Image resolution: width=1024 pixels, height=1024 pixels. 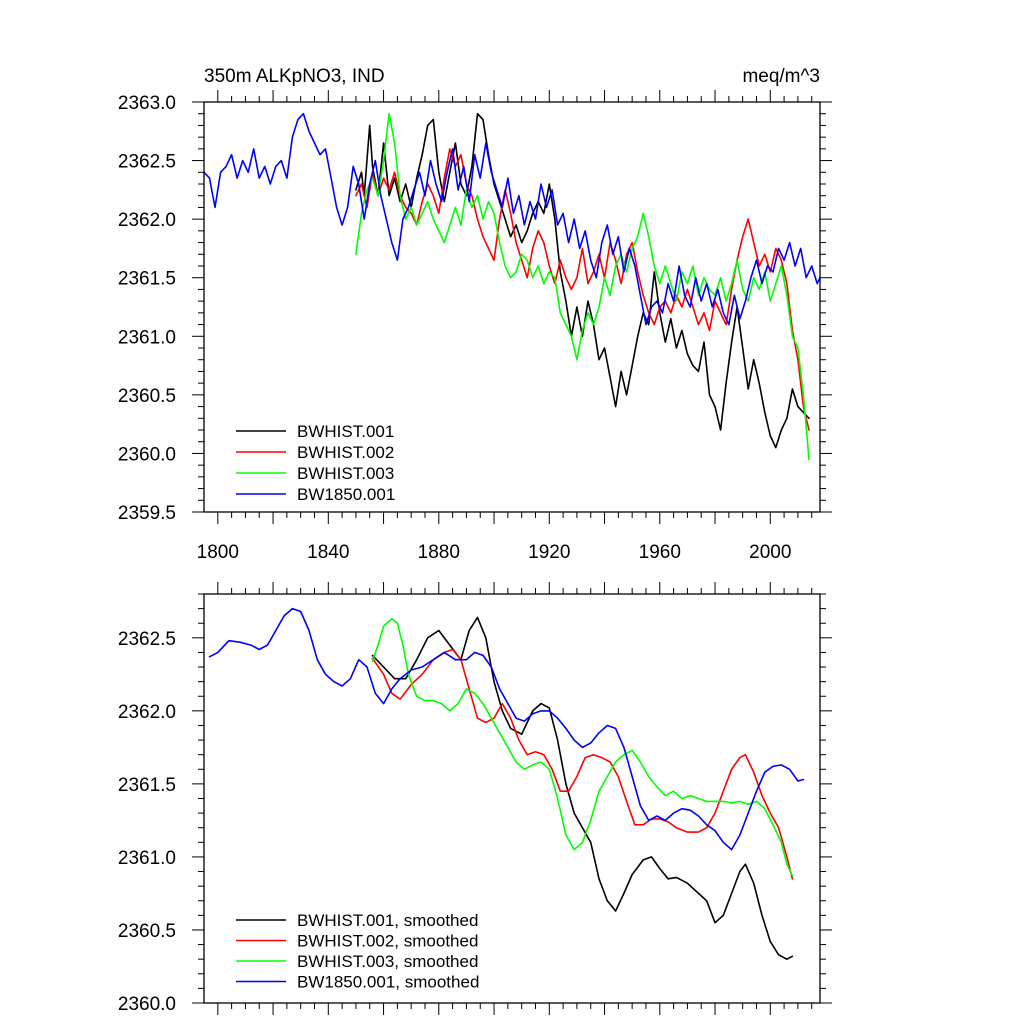 I want to click on raw-ytick-label: 2362.5, so click(x=147, y=162).